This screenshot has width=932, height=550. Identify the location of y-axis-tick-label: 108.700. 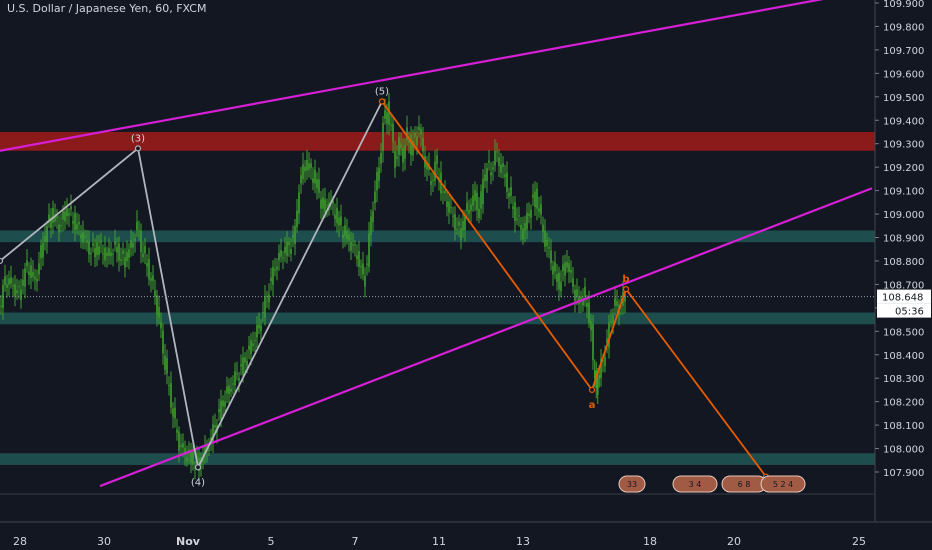
(903, 285).